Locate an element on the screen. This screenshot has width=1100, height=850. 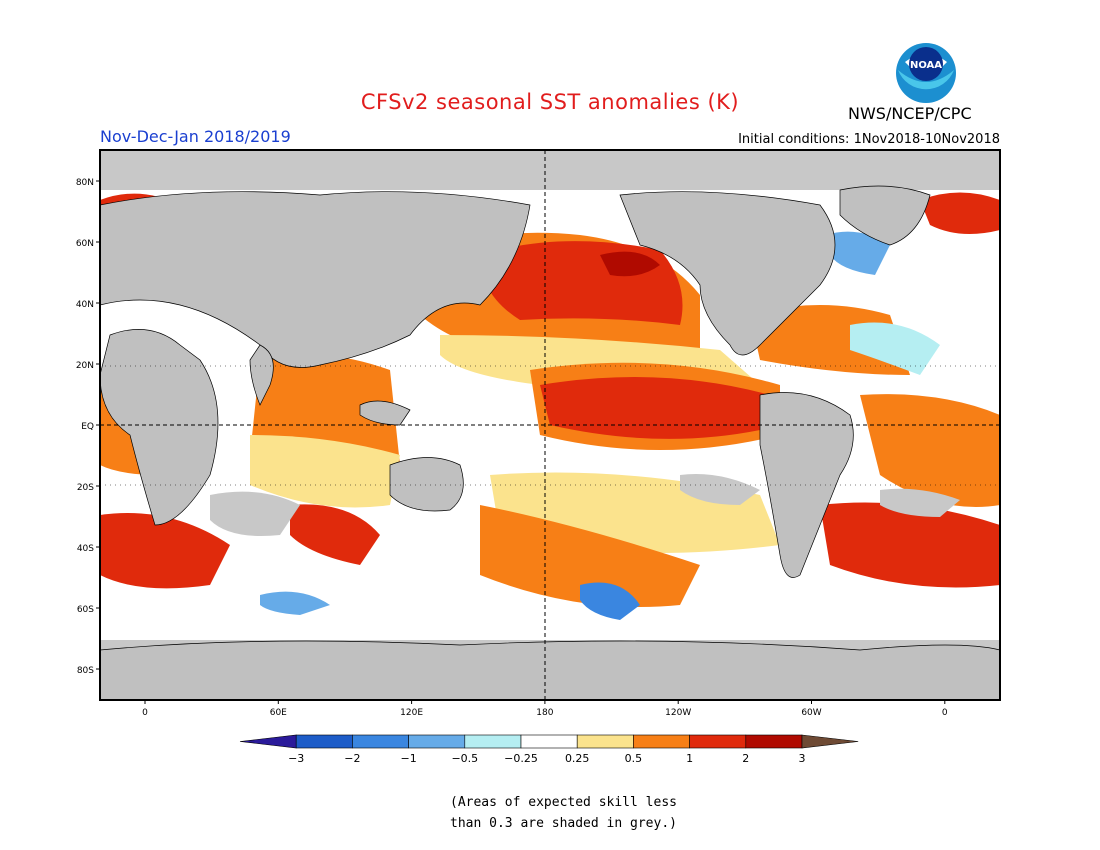
lat-label-40n: 40N is located at coordinates (85, 305).